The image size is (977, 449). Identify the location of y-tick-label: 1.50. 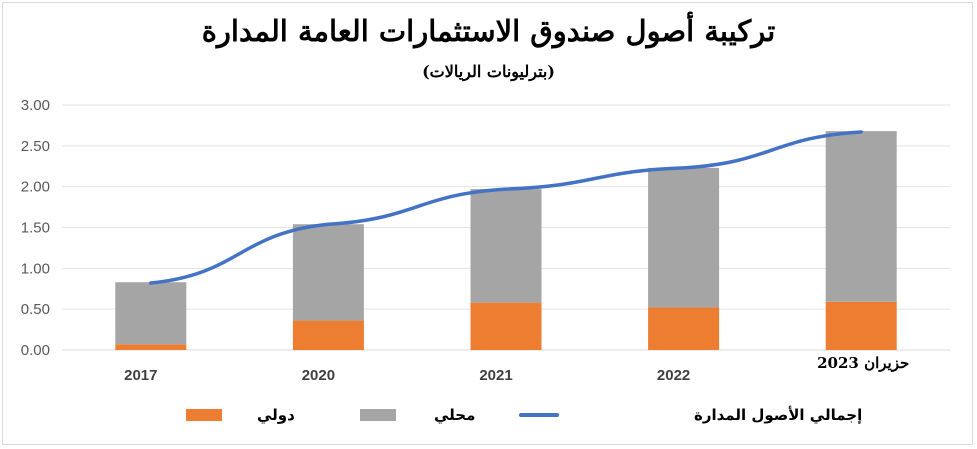
(35, 228).